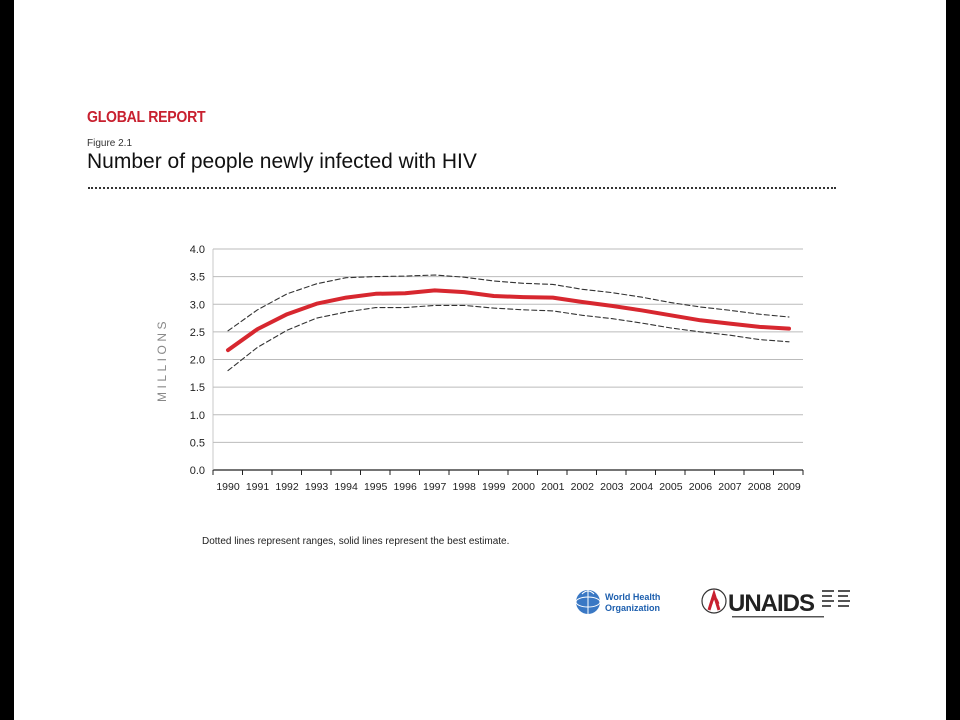  Describe the element at coordinates (197, 333) in the screenshot. I see `y-tick-label: 2.5` at that location.